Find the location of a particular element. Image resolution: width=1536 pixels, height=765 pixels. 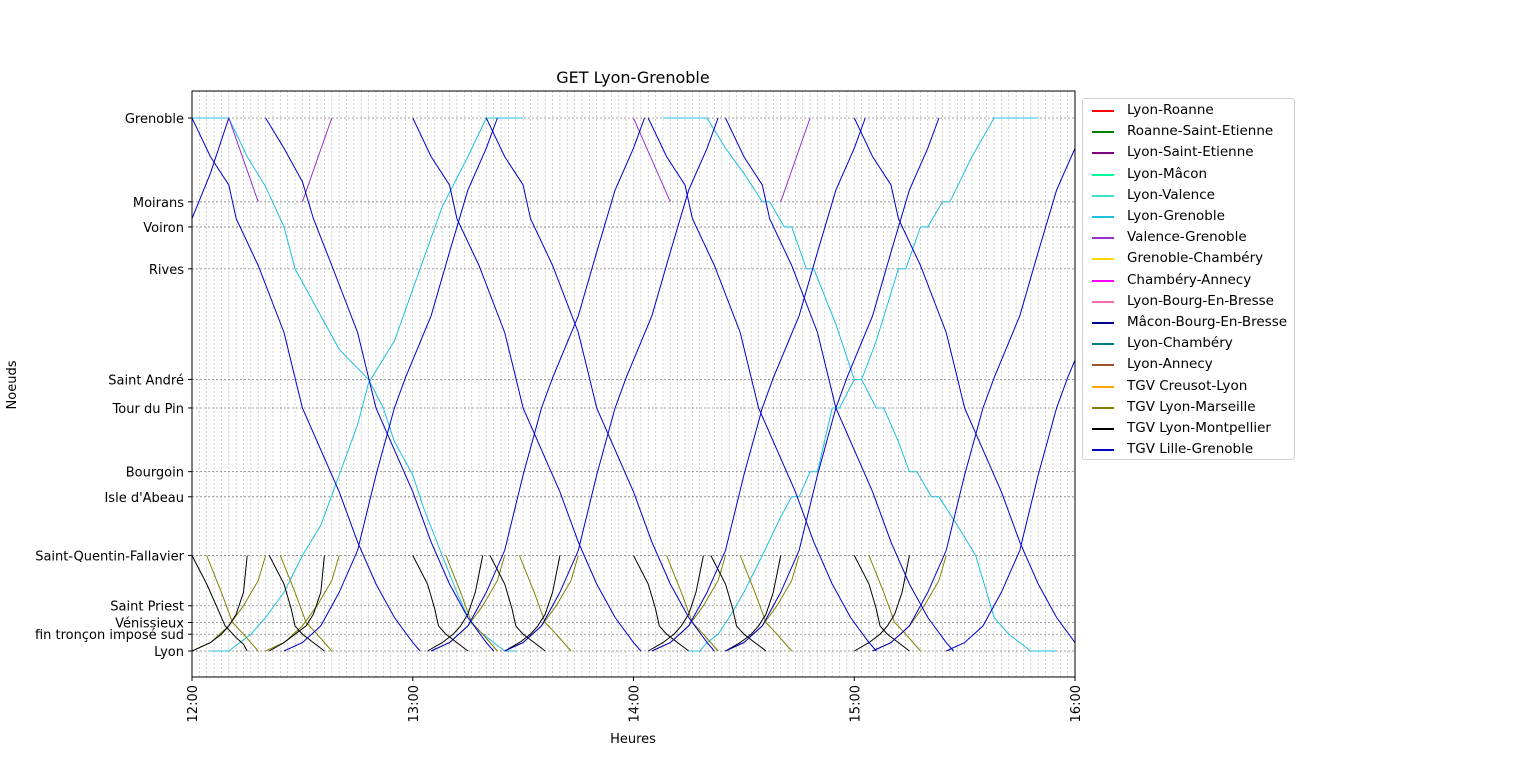

legend-label: TGV Creusot-Lyon is located at coordinates (1187, 385).